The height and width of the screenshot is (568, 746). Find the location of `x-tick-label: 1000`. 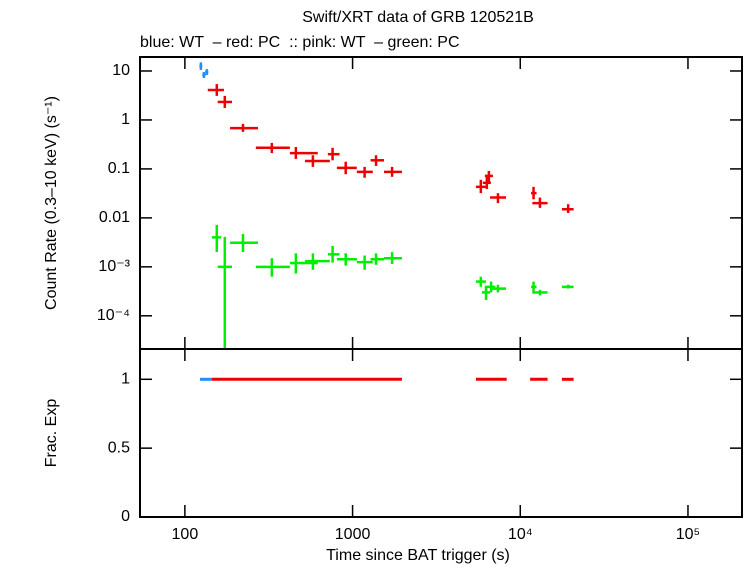

x-tick-label: 1000 is located at coordinates (353, 534).